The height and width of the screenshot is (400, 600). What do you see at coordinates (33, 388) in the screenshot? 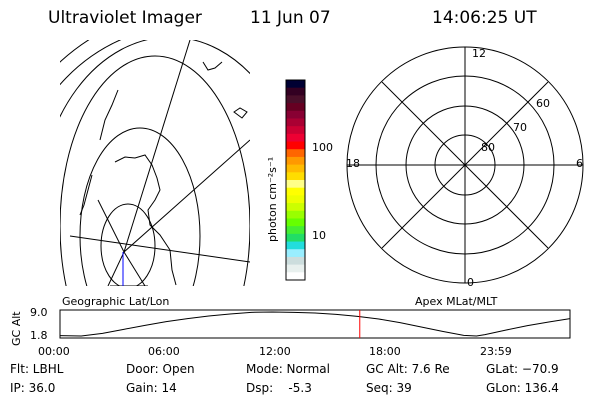
I see `ip-info: IP: 36.0` at bounding box center [33, 388].